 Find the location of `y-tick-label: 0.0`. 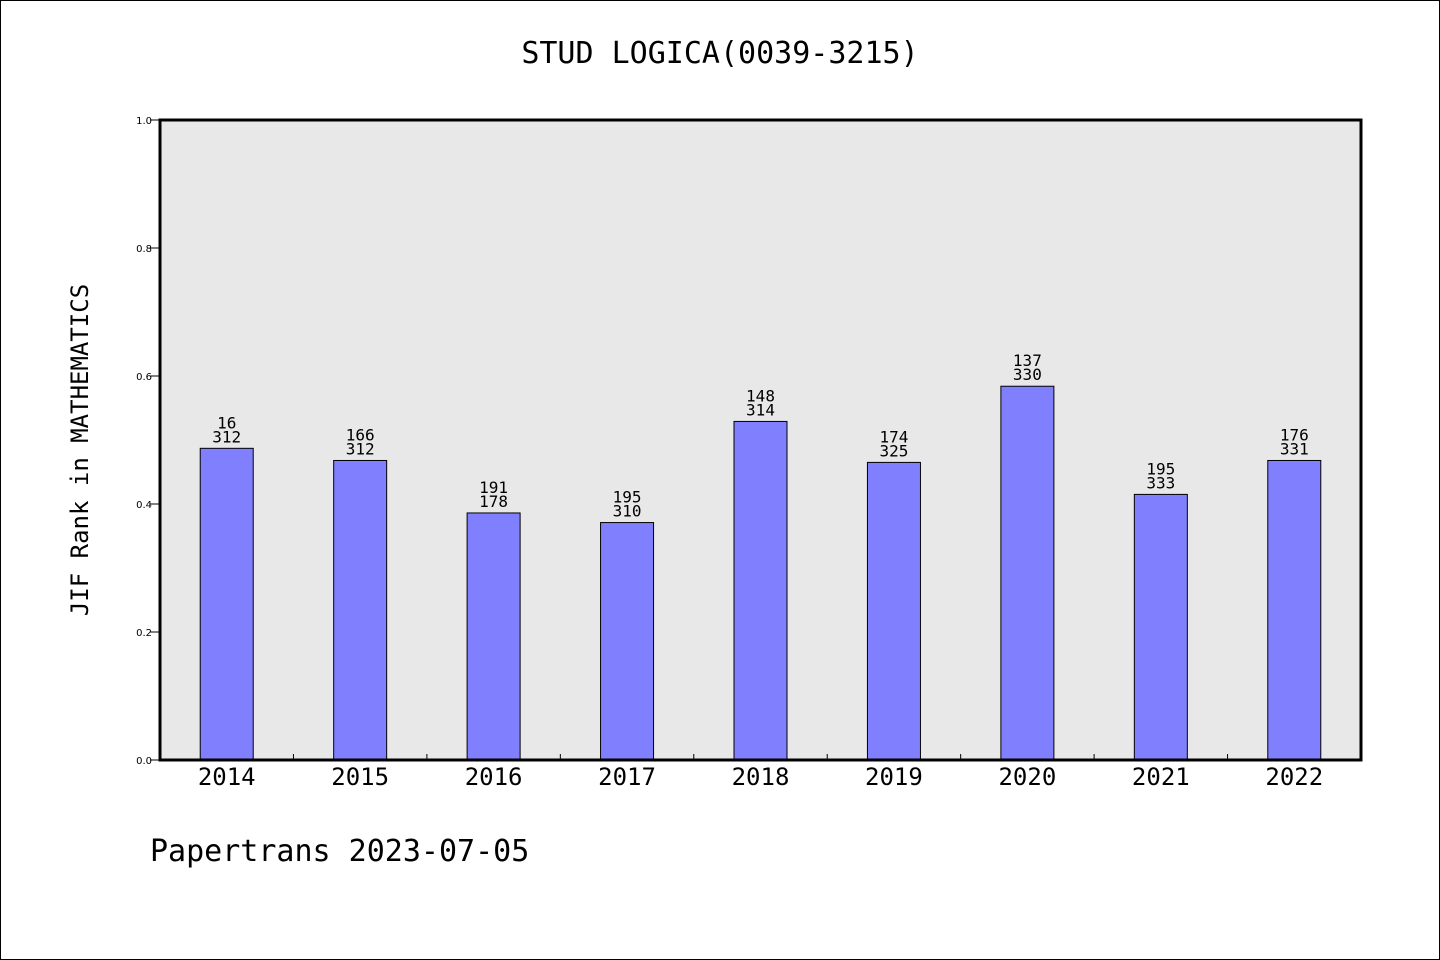

y-tick-label: 0.0 is located at coordinates (144, 761).